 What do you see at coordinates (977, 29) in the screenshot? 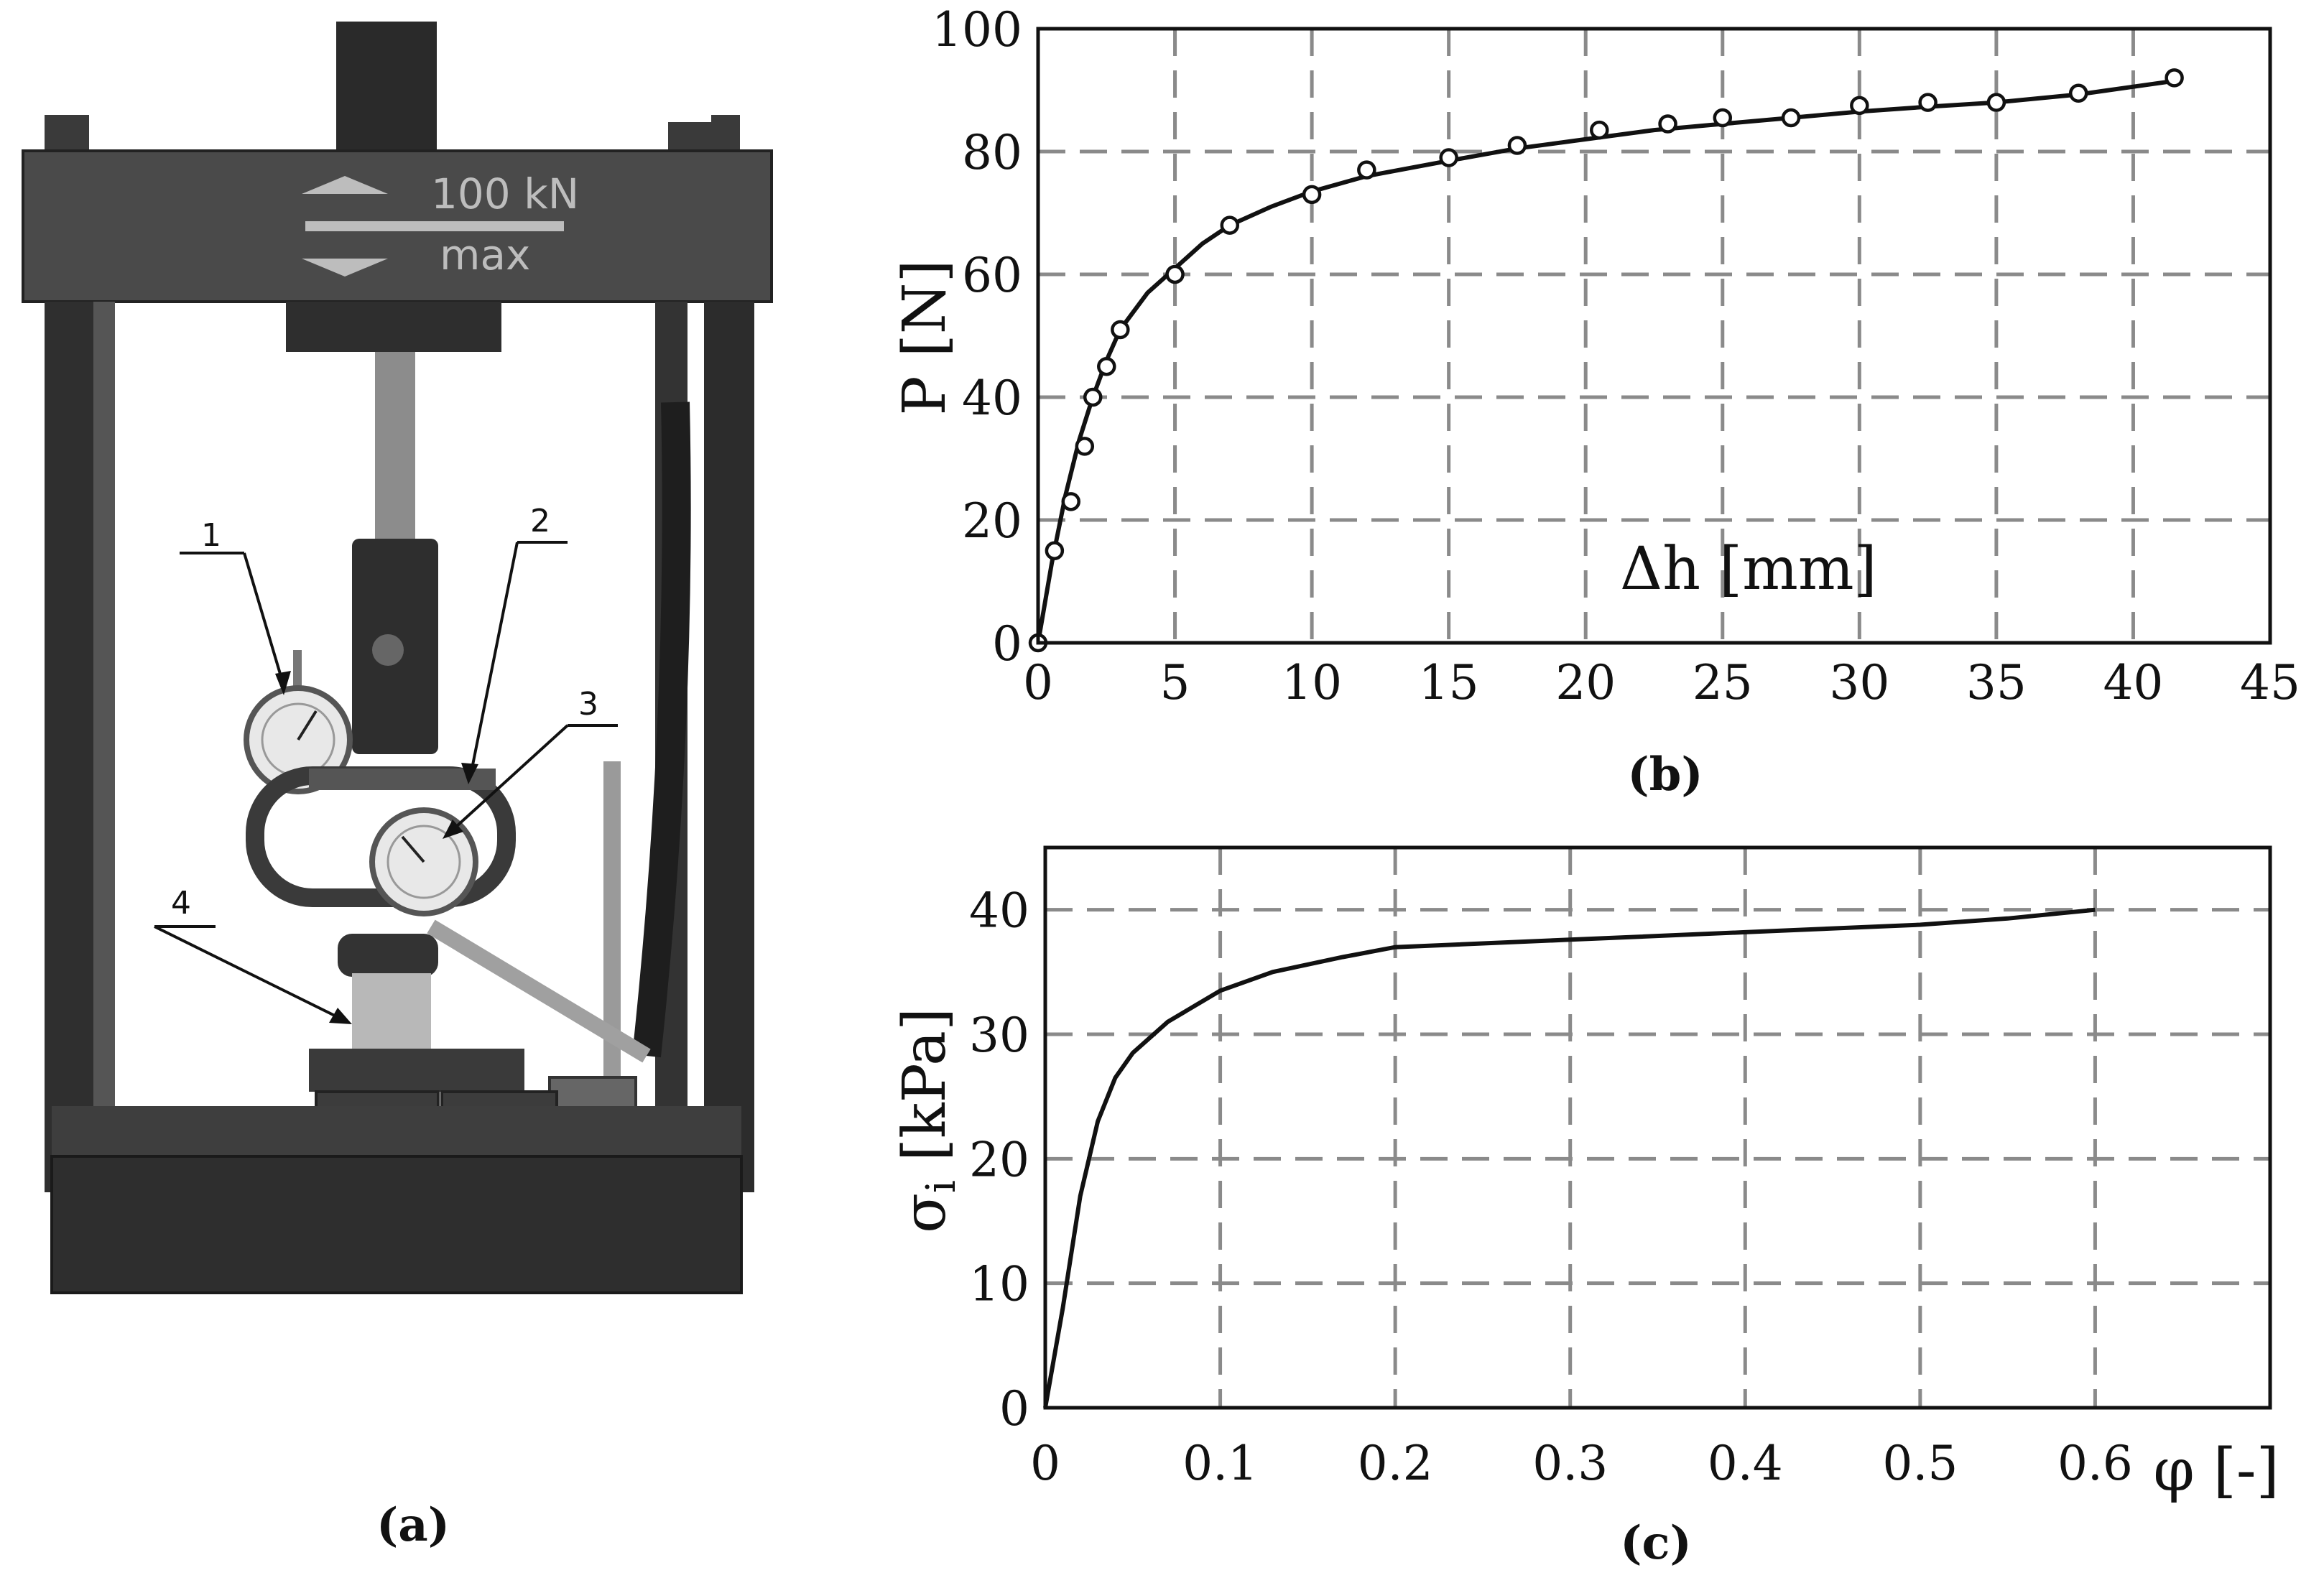
I see `chart-b-y-tick-label: 100` at bounding box center [977, 29].